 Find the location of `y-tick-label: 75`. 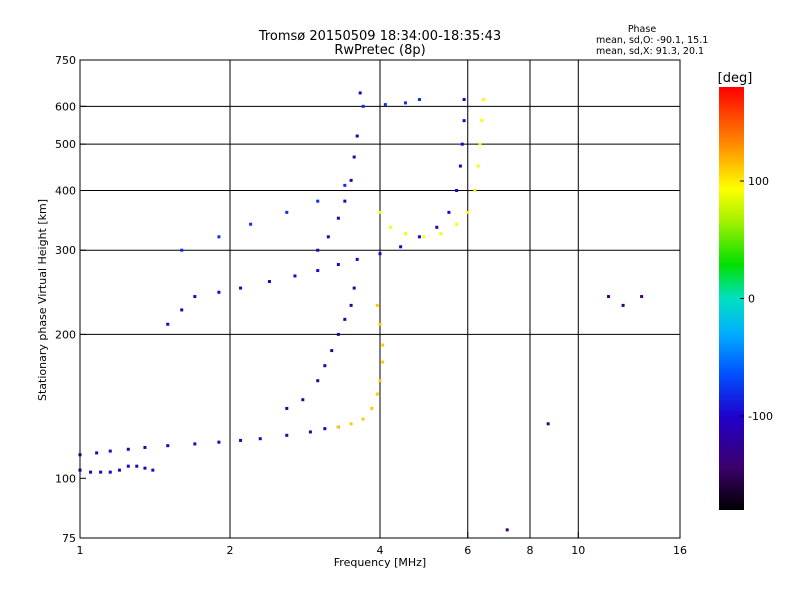

y-tick-label: 75 is located at coordinates (69, 538).